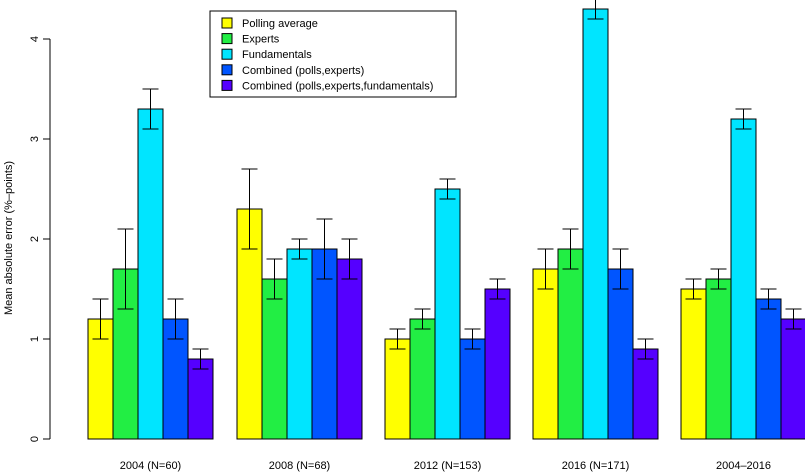 The height and width of the screenshot is (473, 805). Describe the element at coordinates (35, 339) in the screenshot. I see `y-tick-label: 1` at that location.